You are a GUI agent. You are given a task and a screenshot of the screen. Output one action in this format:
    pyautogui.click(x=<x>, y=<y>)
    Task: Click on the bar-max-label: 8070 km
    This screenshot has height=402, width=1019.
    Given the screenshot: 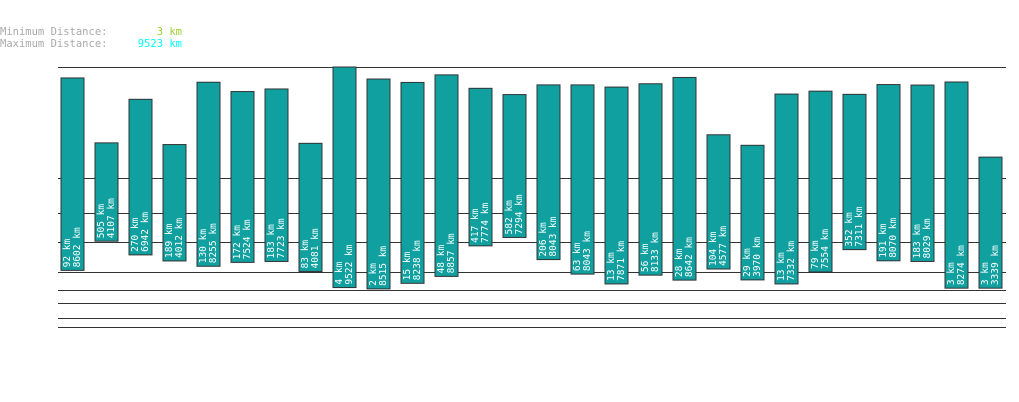 What is the action you would take?
    pyautogui.click(x=893, y=237)
    